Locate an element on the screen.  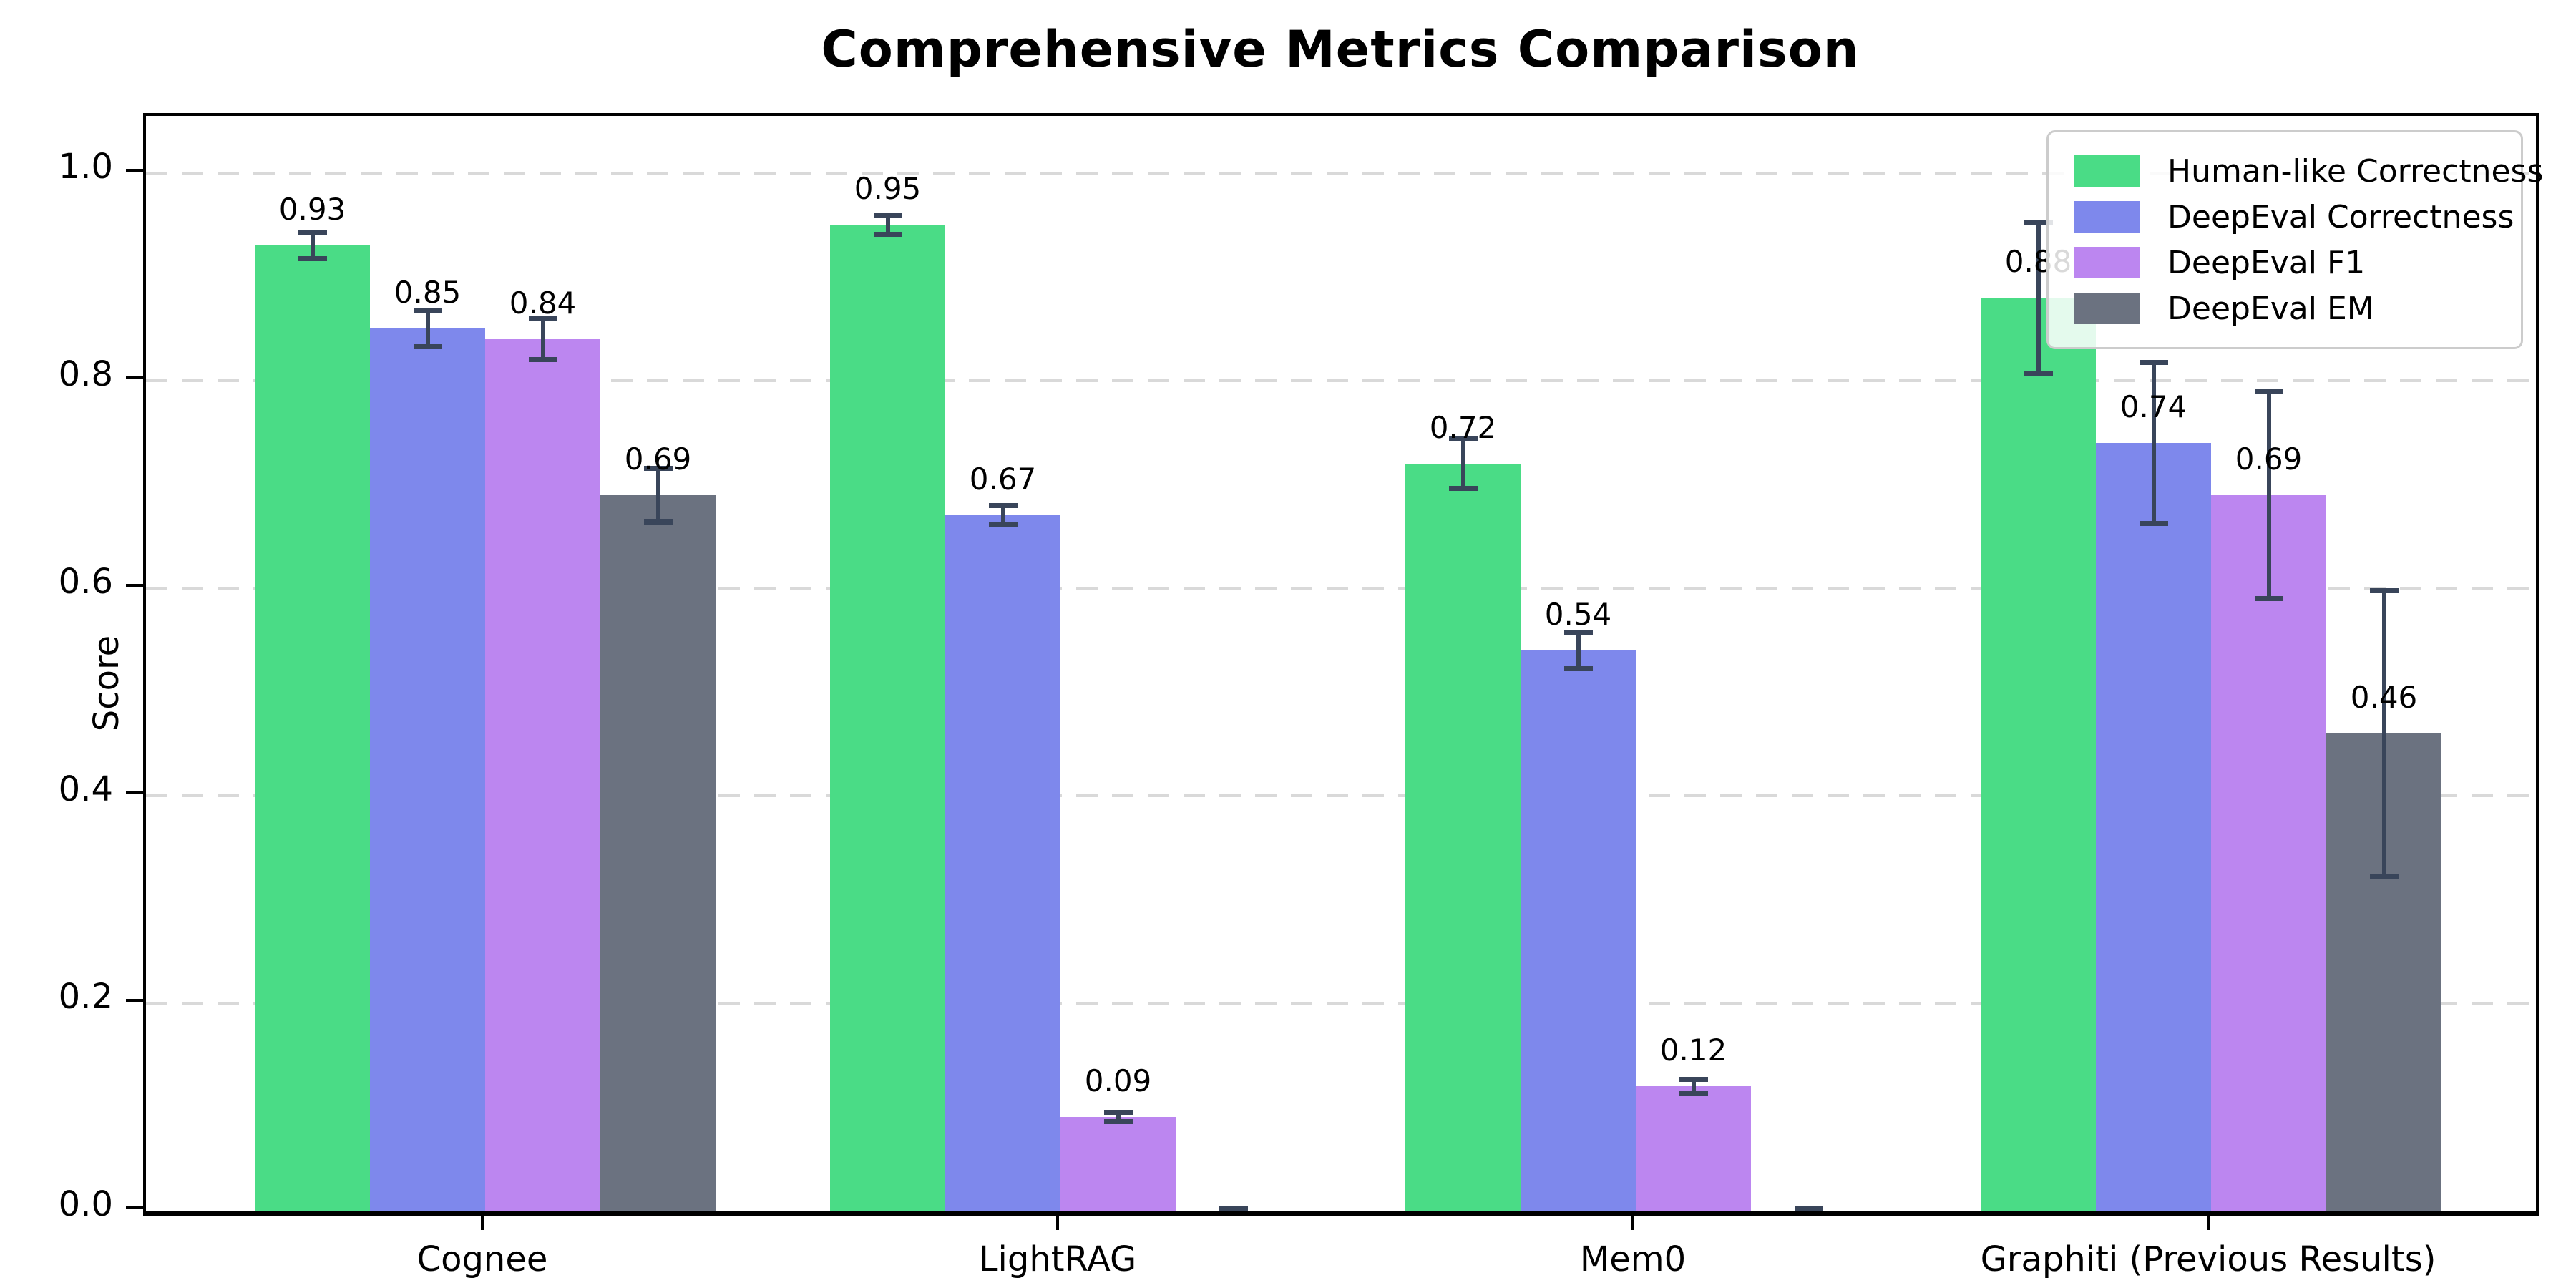
value-label: 0.54 is located at coordinates (1578, 614).